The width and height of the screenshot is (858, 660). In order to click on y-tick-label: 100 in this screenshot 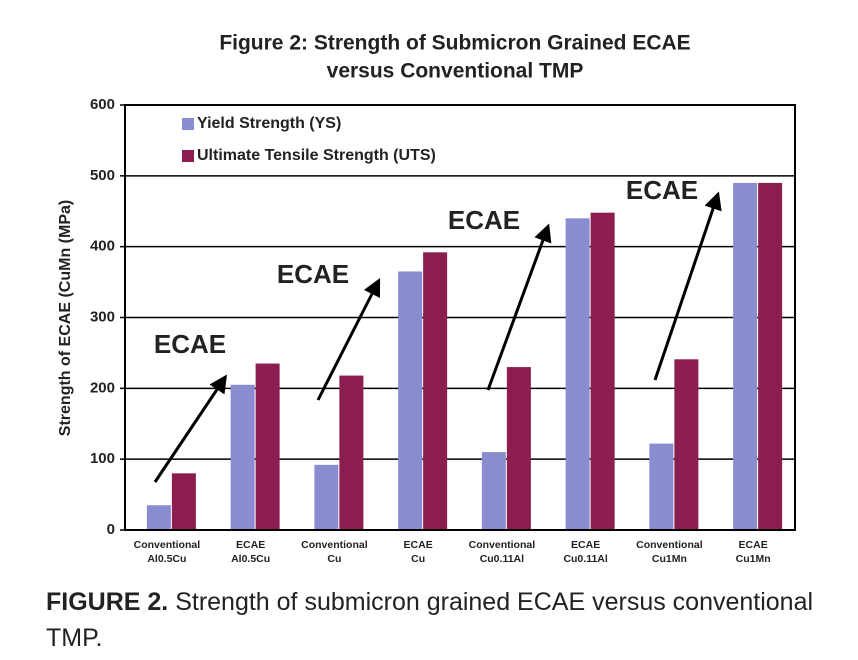, I will do `click(102, 458)`.